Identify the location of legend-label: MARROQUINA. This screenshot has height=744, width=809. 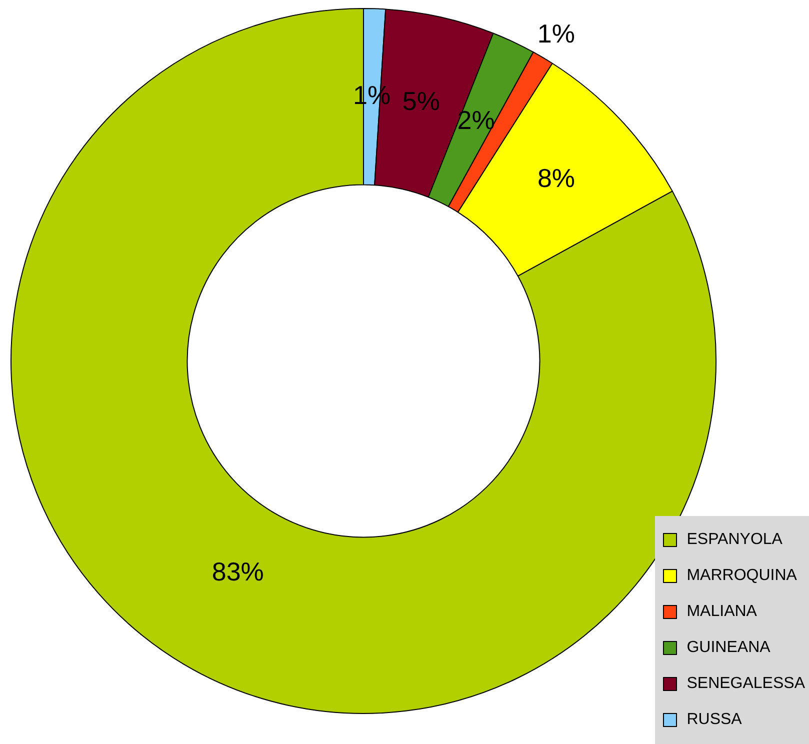
(741, 576).